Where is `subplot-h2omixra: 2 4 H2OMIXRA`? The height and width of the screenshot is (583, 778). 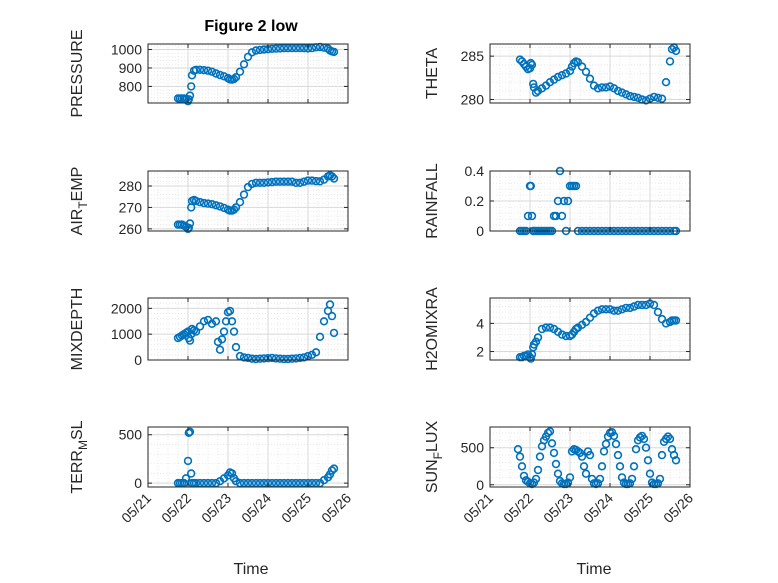
subplot-h2omixra: 2 4 H2OMIXRA is located at coordinates (557, 329).